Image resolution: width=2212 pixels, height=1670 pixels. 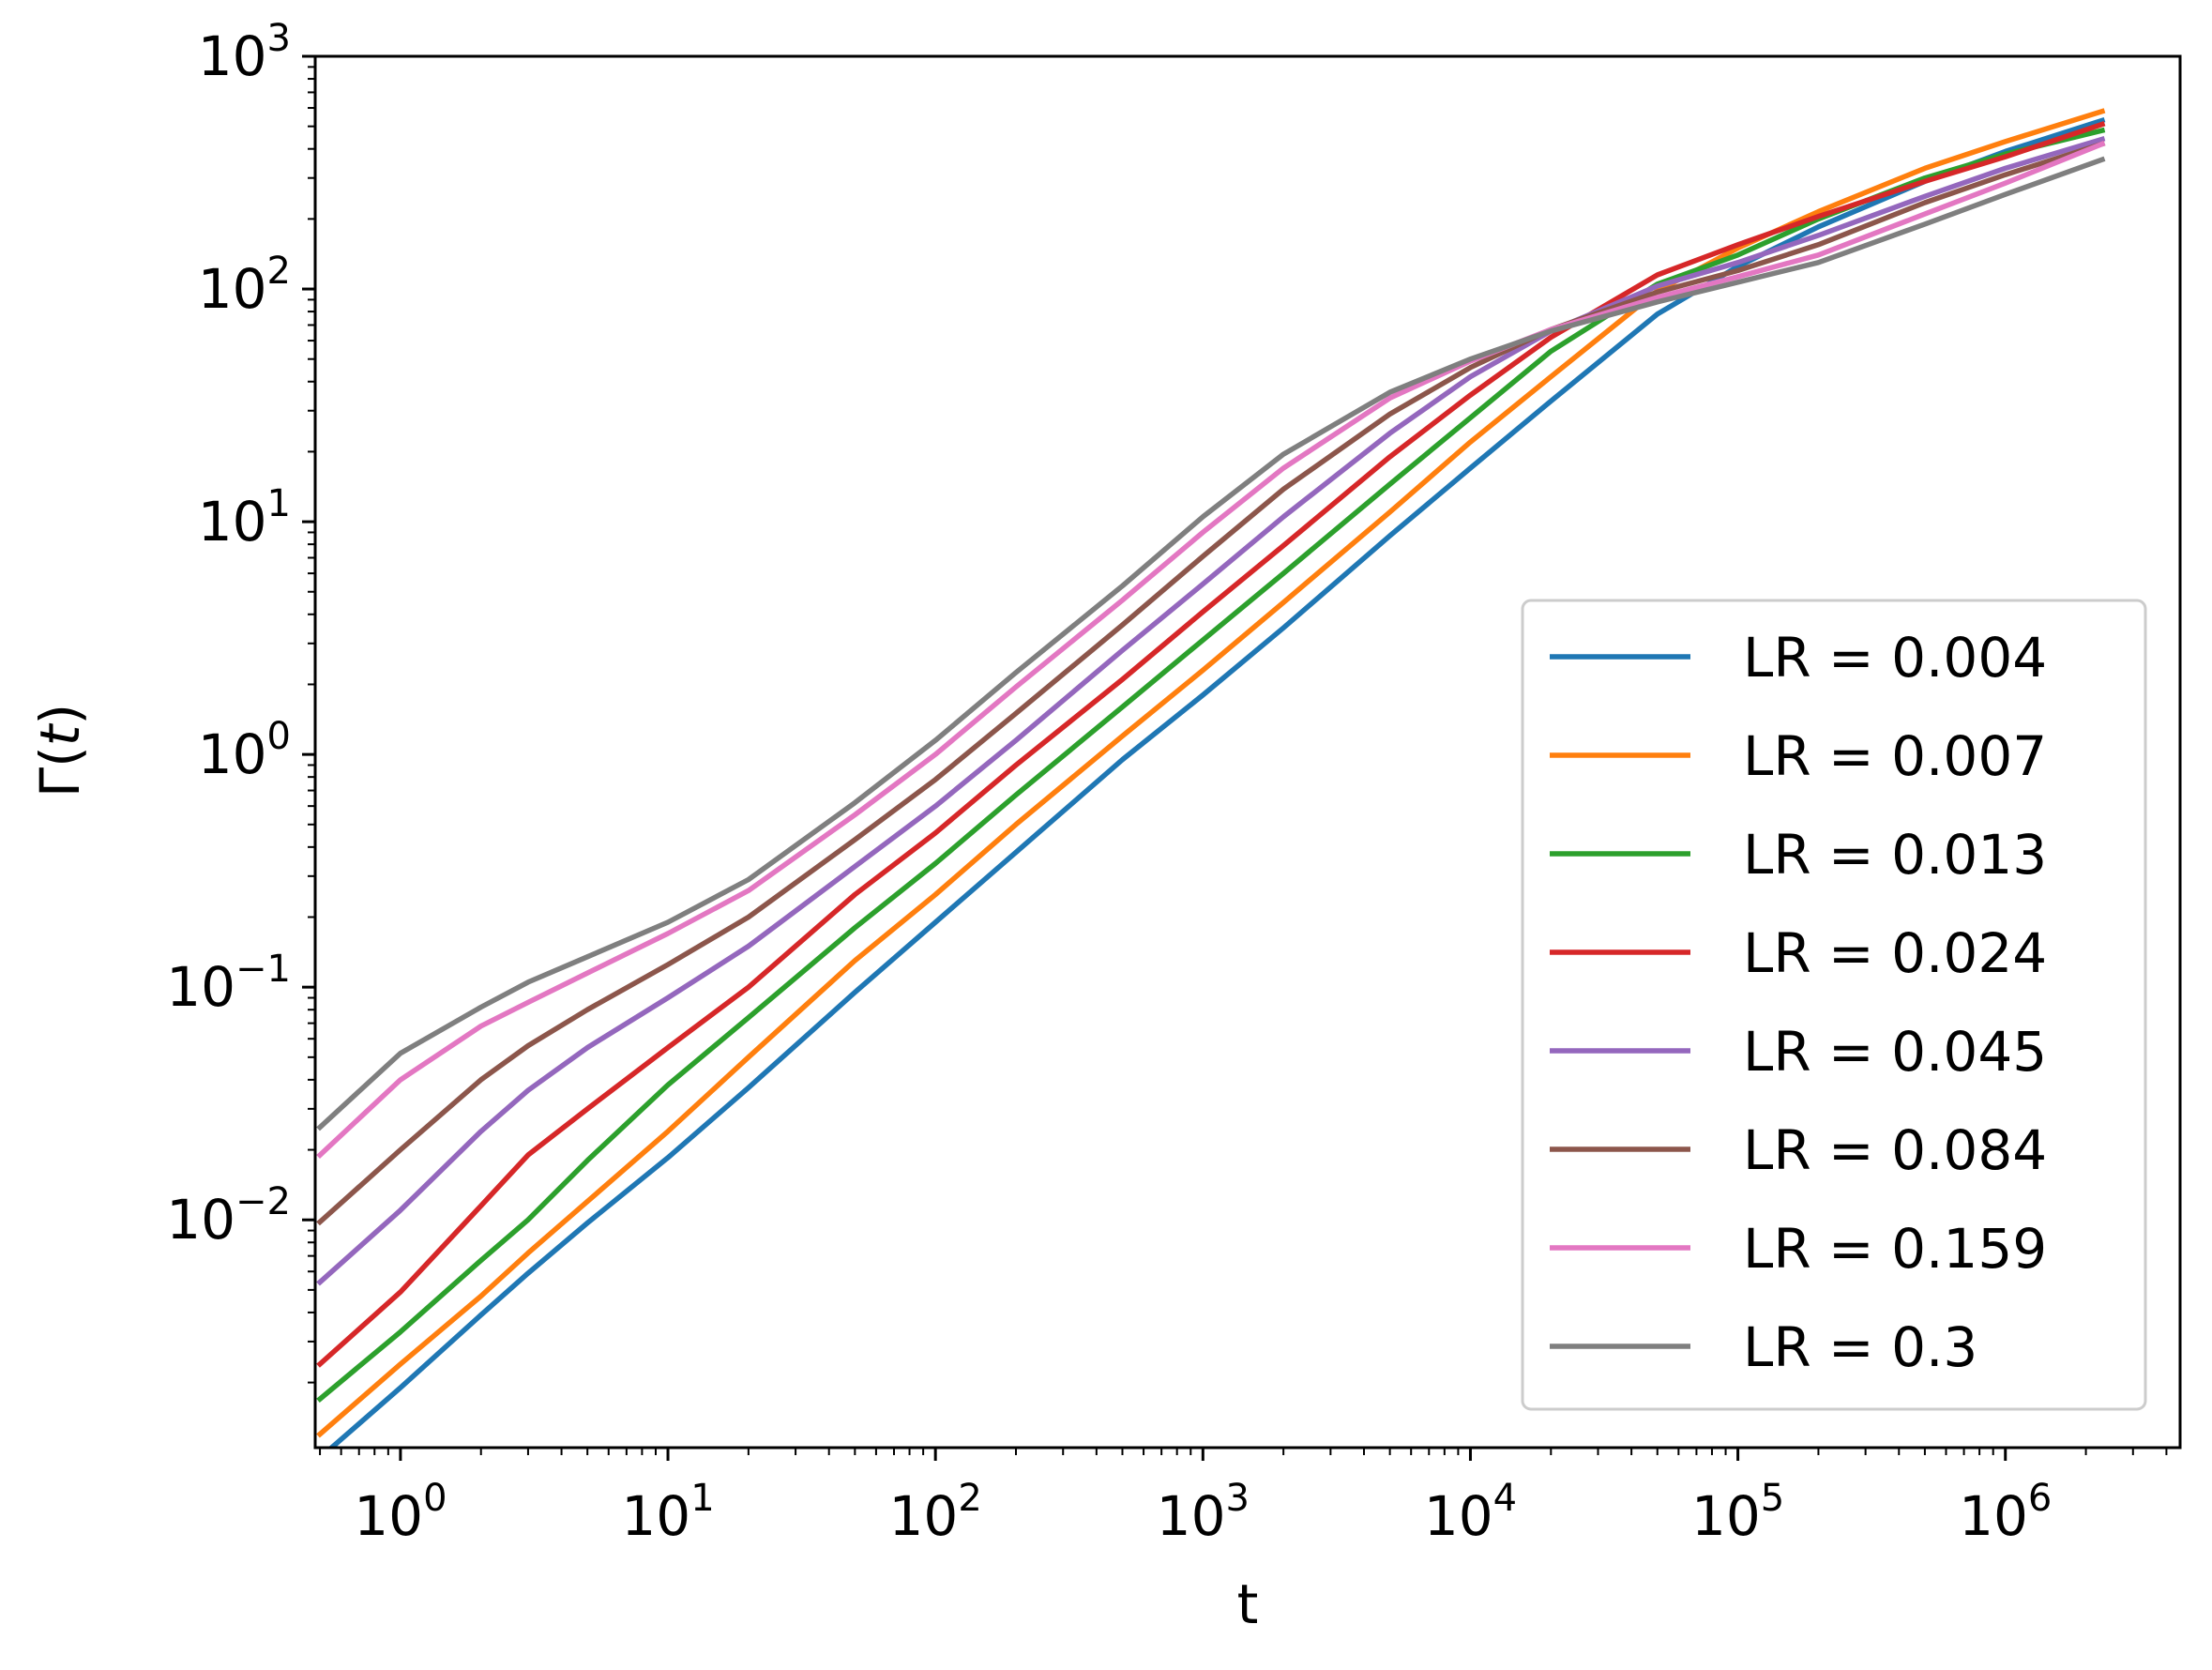 What do you see at coordinates (1895, 1249) in the screenshot?
I see `legend-label: LR = 0.159` at bounding box center [1895, 1249].